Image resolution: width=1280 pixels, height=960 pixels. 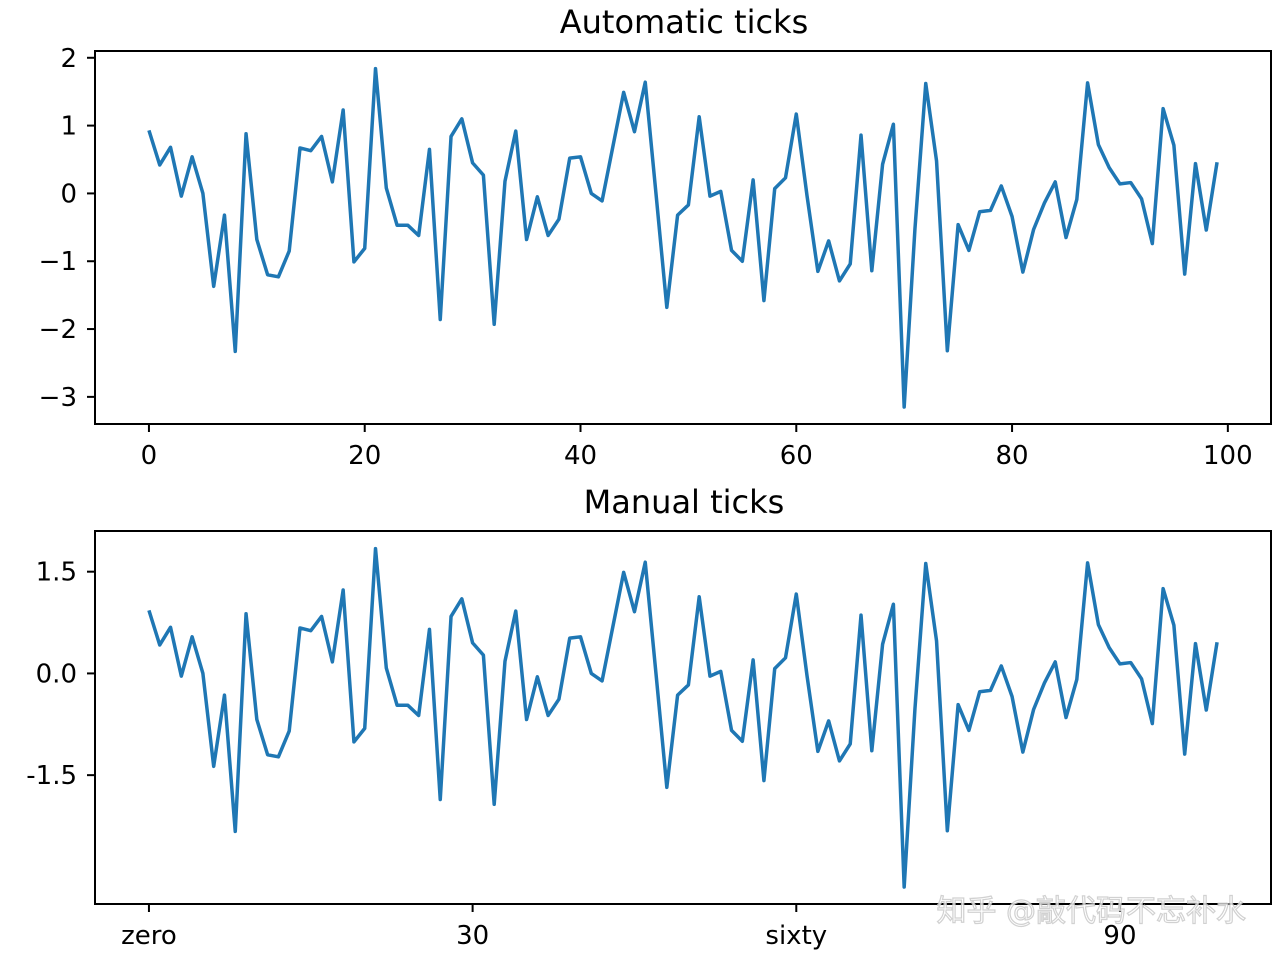 What do you see at coordinates (68, 194) in the screenshot?
I see `y-tick-label: 0` at bounding box center [68, 194].